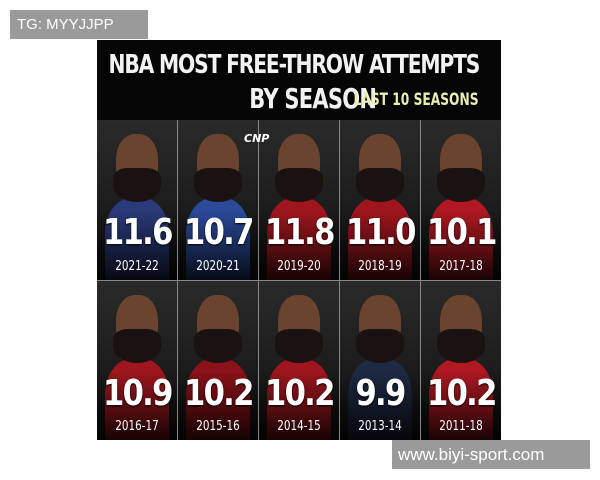 This screenshot has height=480, width=600. I want to click on fta-value: 11.8, so click(300, 232).